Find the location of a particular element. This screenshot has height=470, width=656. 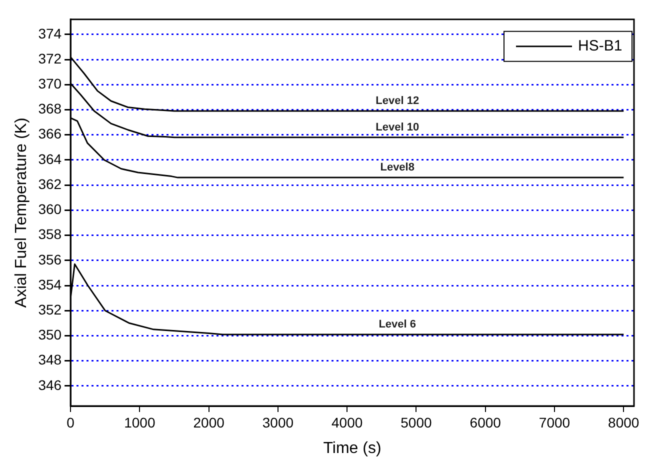

x-tick-label: 4000 is located at coordinates (347, 422).